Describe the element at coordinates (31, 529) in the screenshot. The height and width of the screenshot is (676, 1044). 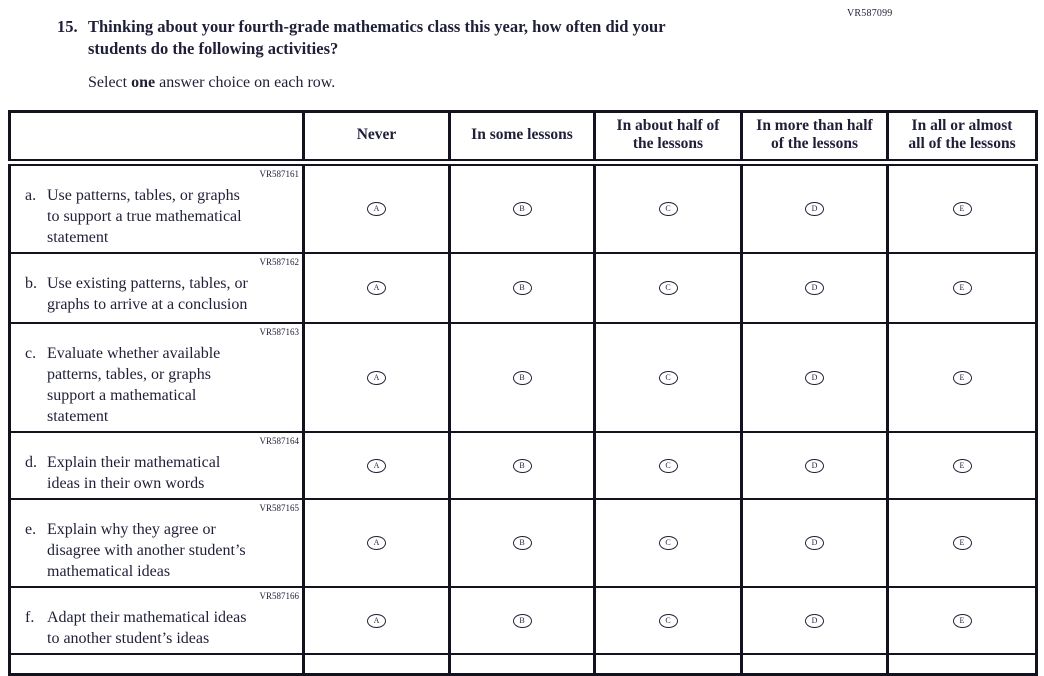
I see `row-letter: e.` at that location.